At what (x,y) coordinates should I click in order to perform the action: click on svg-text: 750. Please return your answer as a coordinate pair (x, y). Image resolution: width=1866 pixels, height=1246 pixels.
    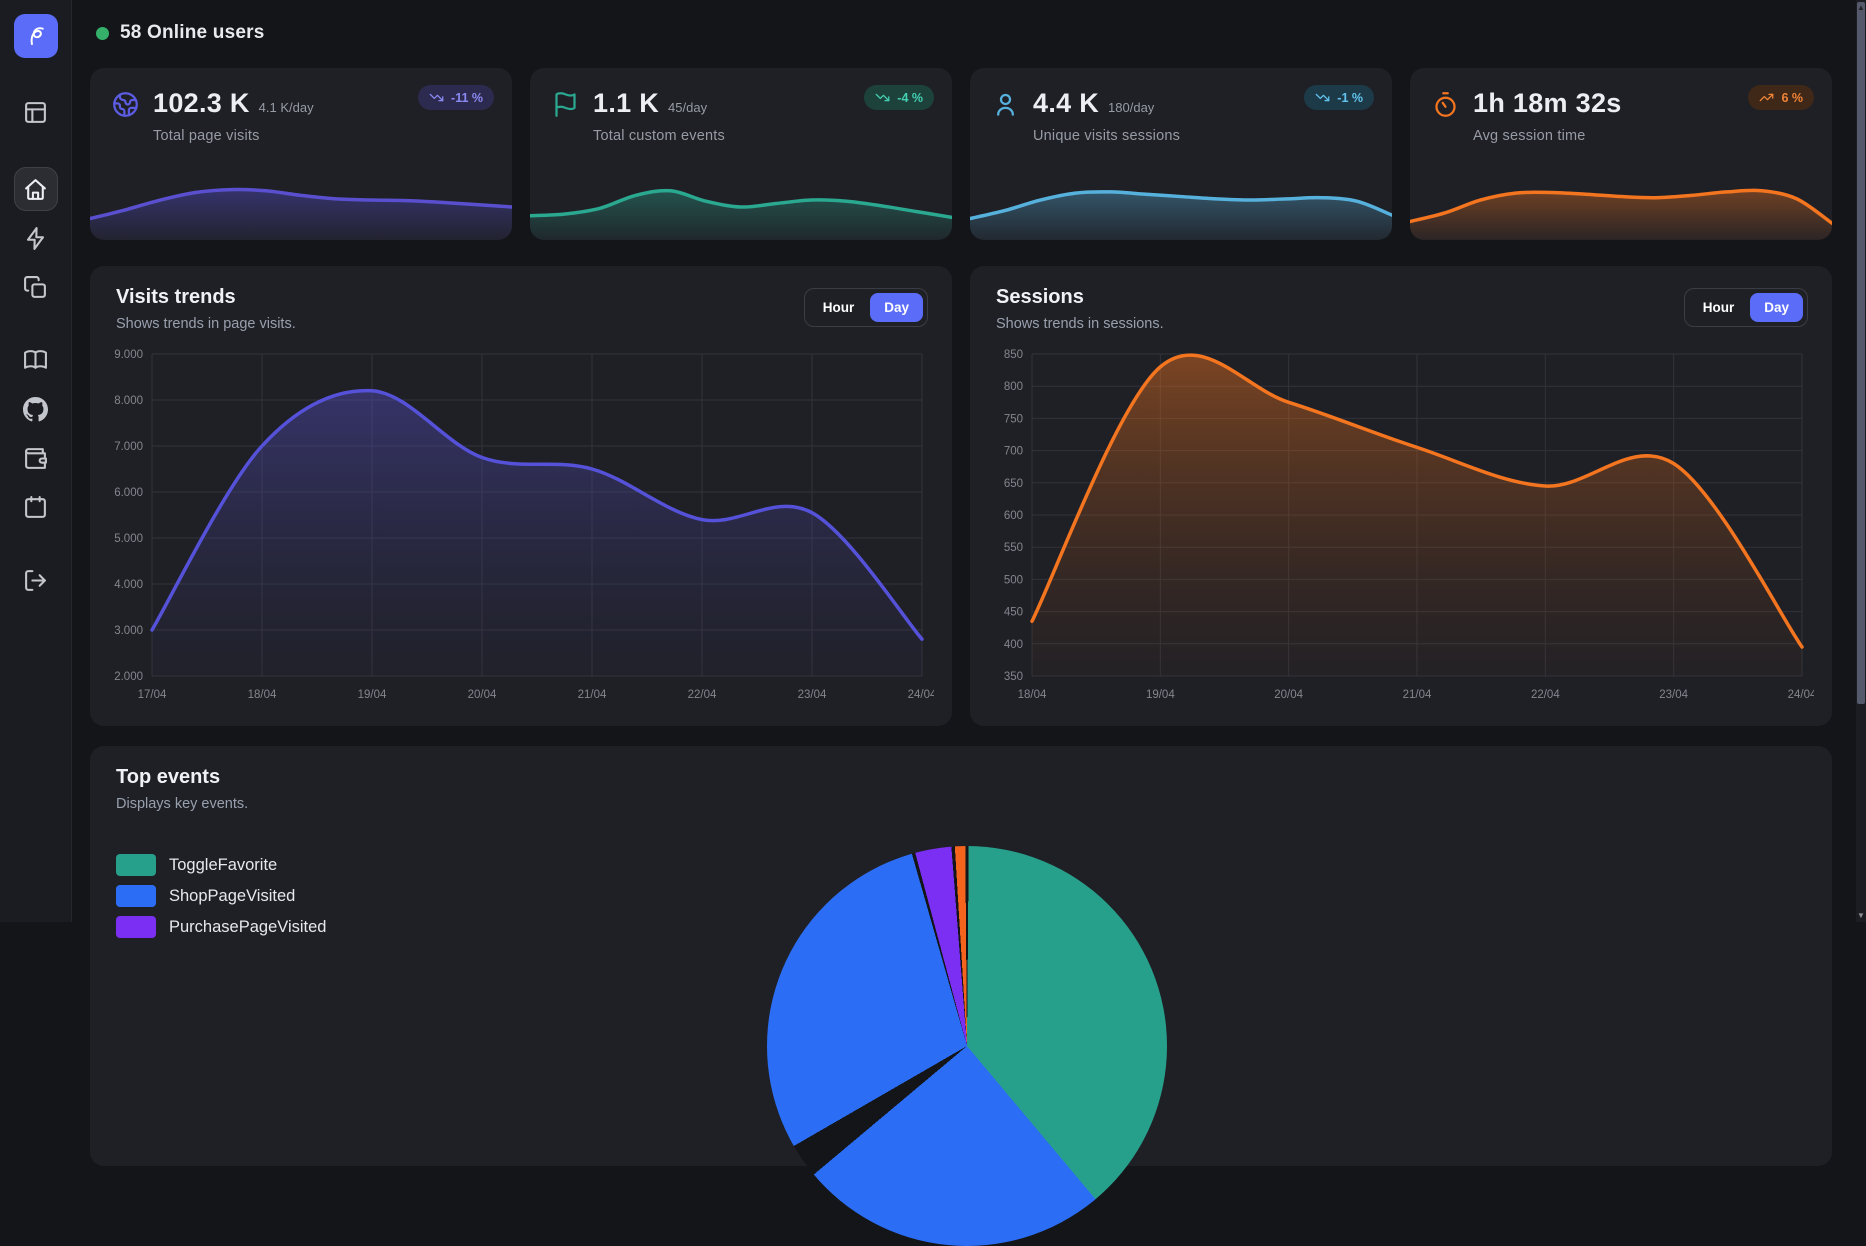
    Looking at the image, I should click on (1013, 419).